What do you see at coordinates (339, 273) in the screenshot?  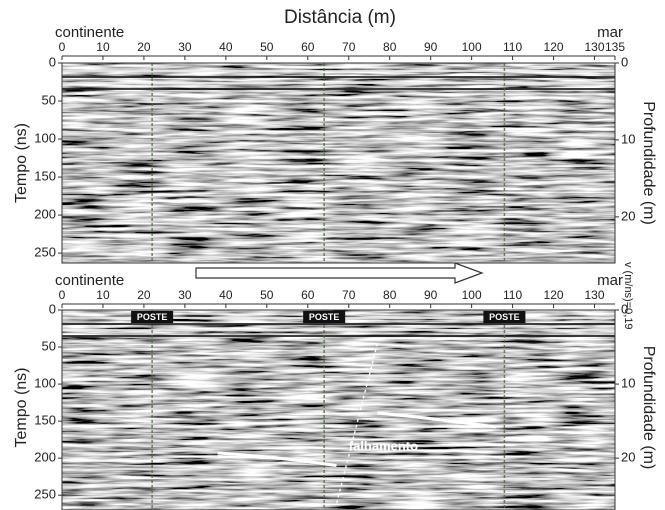 I see `direction-arrow` at bounding box center [339, 273].